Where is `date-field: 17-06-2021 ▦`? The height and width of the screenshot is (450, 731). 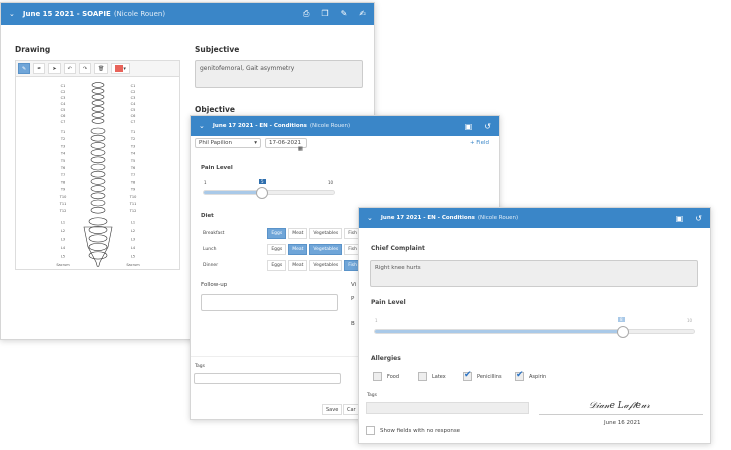 date-field: 17-06-2021 ▦ is located at coordinates (286, 145).